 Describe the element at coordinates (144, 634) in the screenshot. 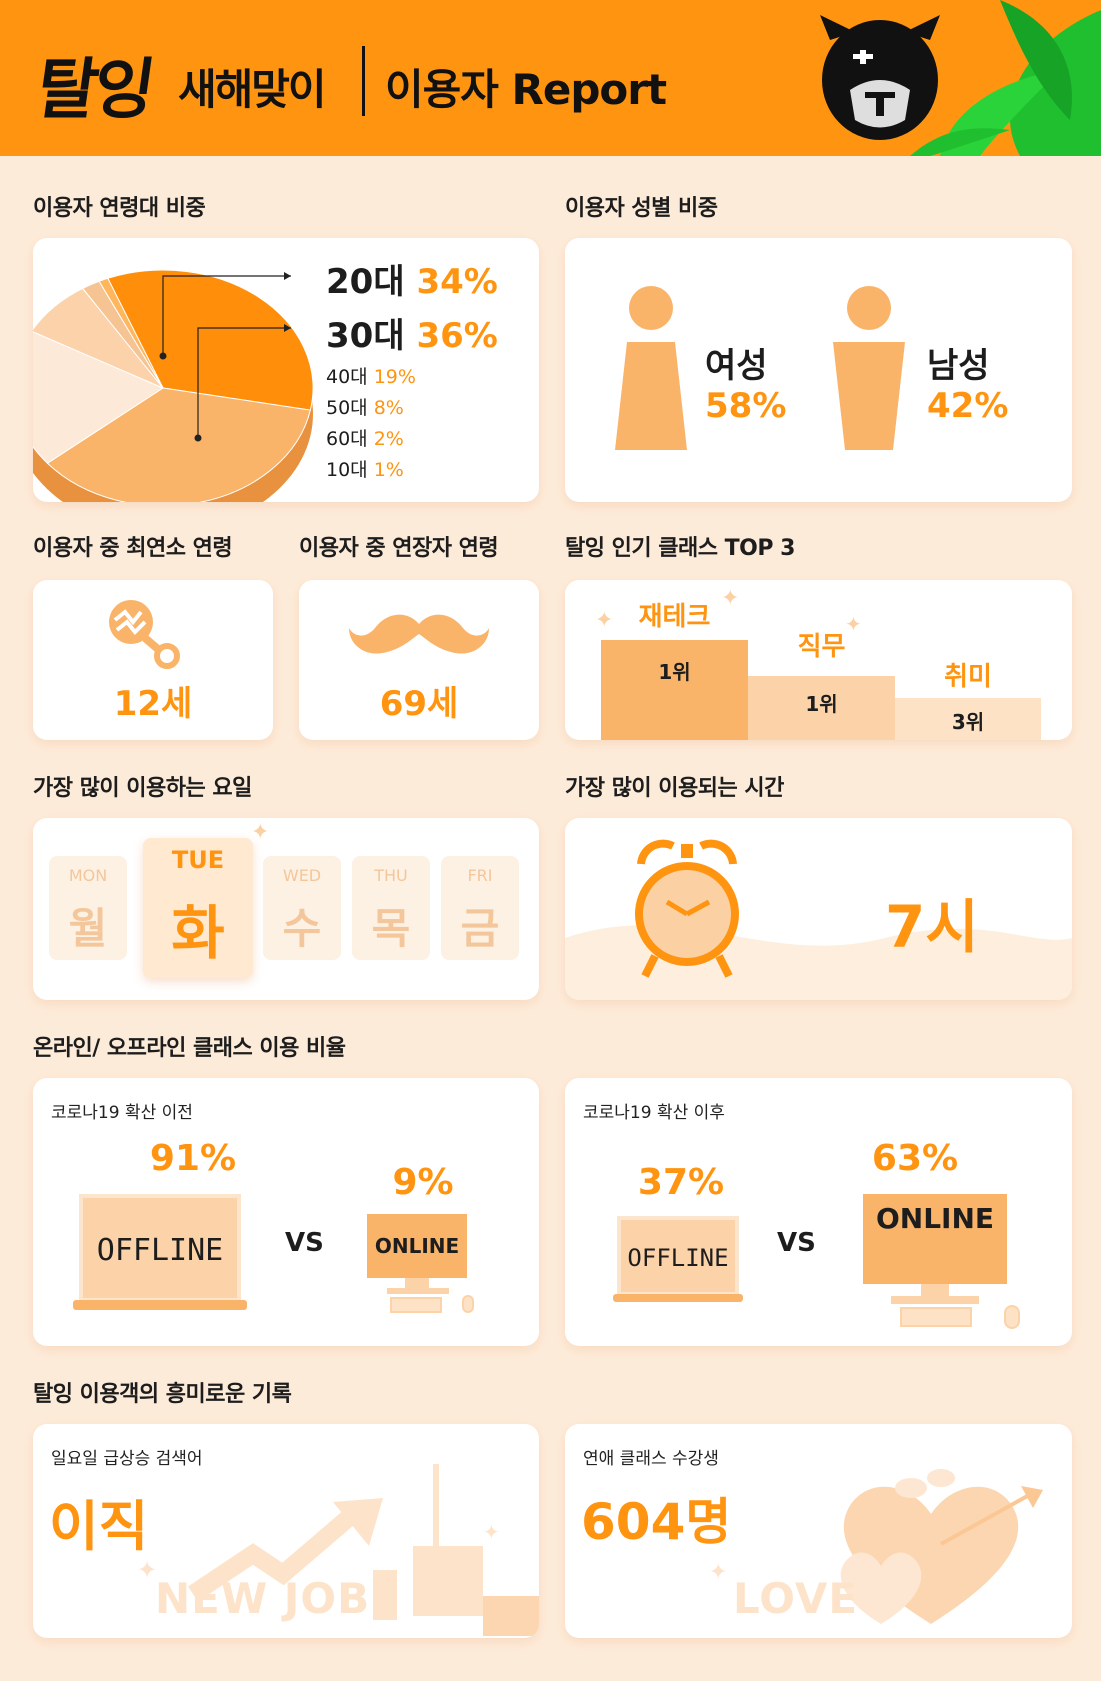

I see `baby-rattle-icon` at that location.